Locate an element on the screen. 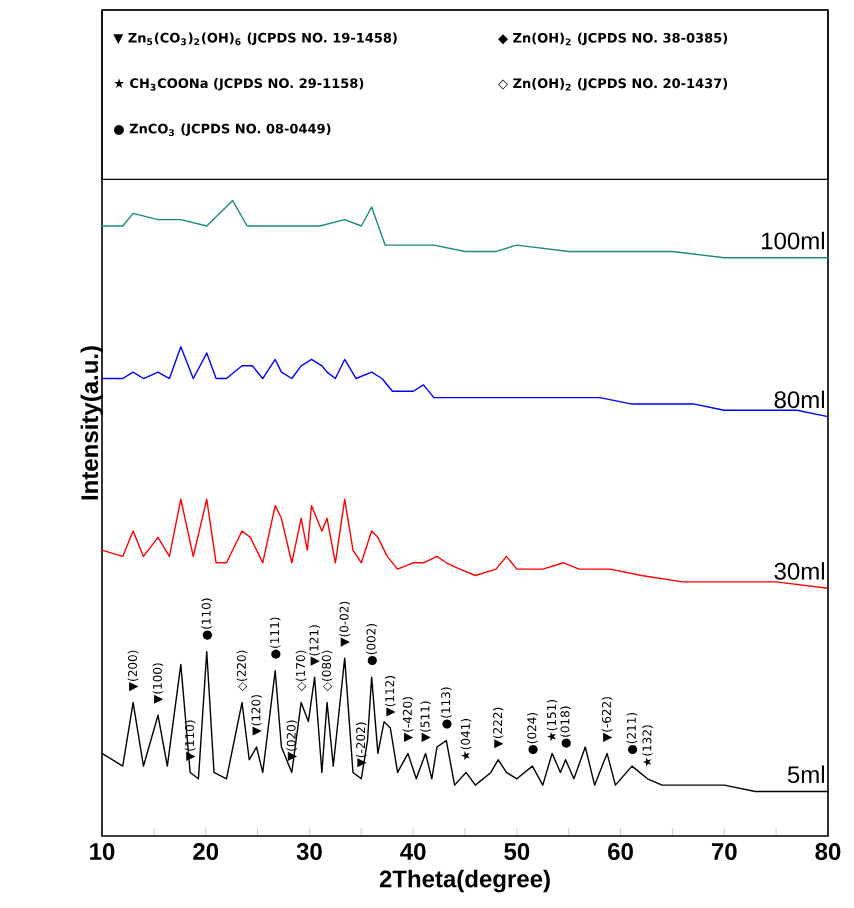 The image size is (854, 908). x-tick-label: 40 is located at coordinates (413, 852).